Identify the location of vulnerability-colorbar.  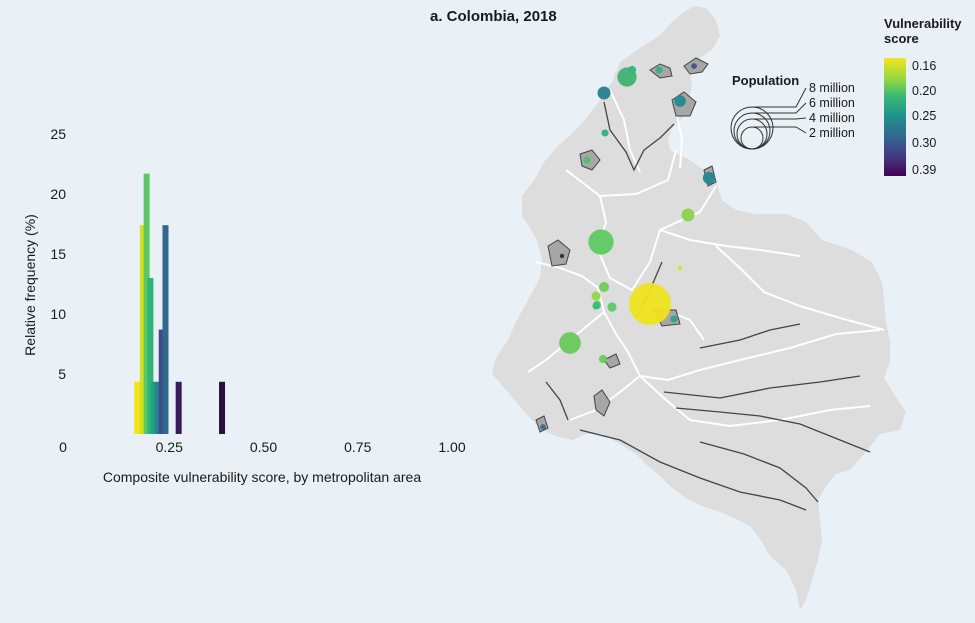
(895, 117).